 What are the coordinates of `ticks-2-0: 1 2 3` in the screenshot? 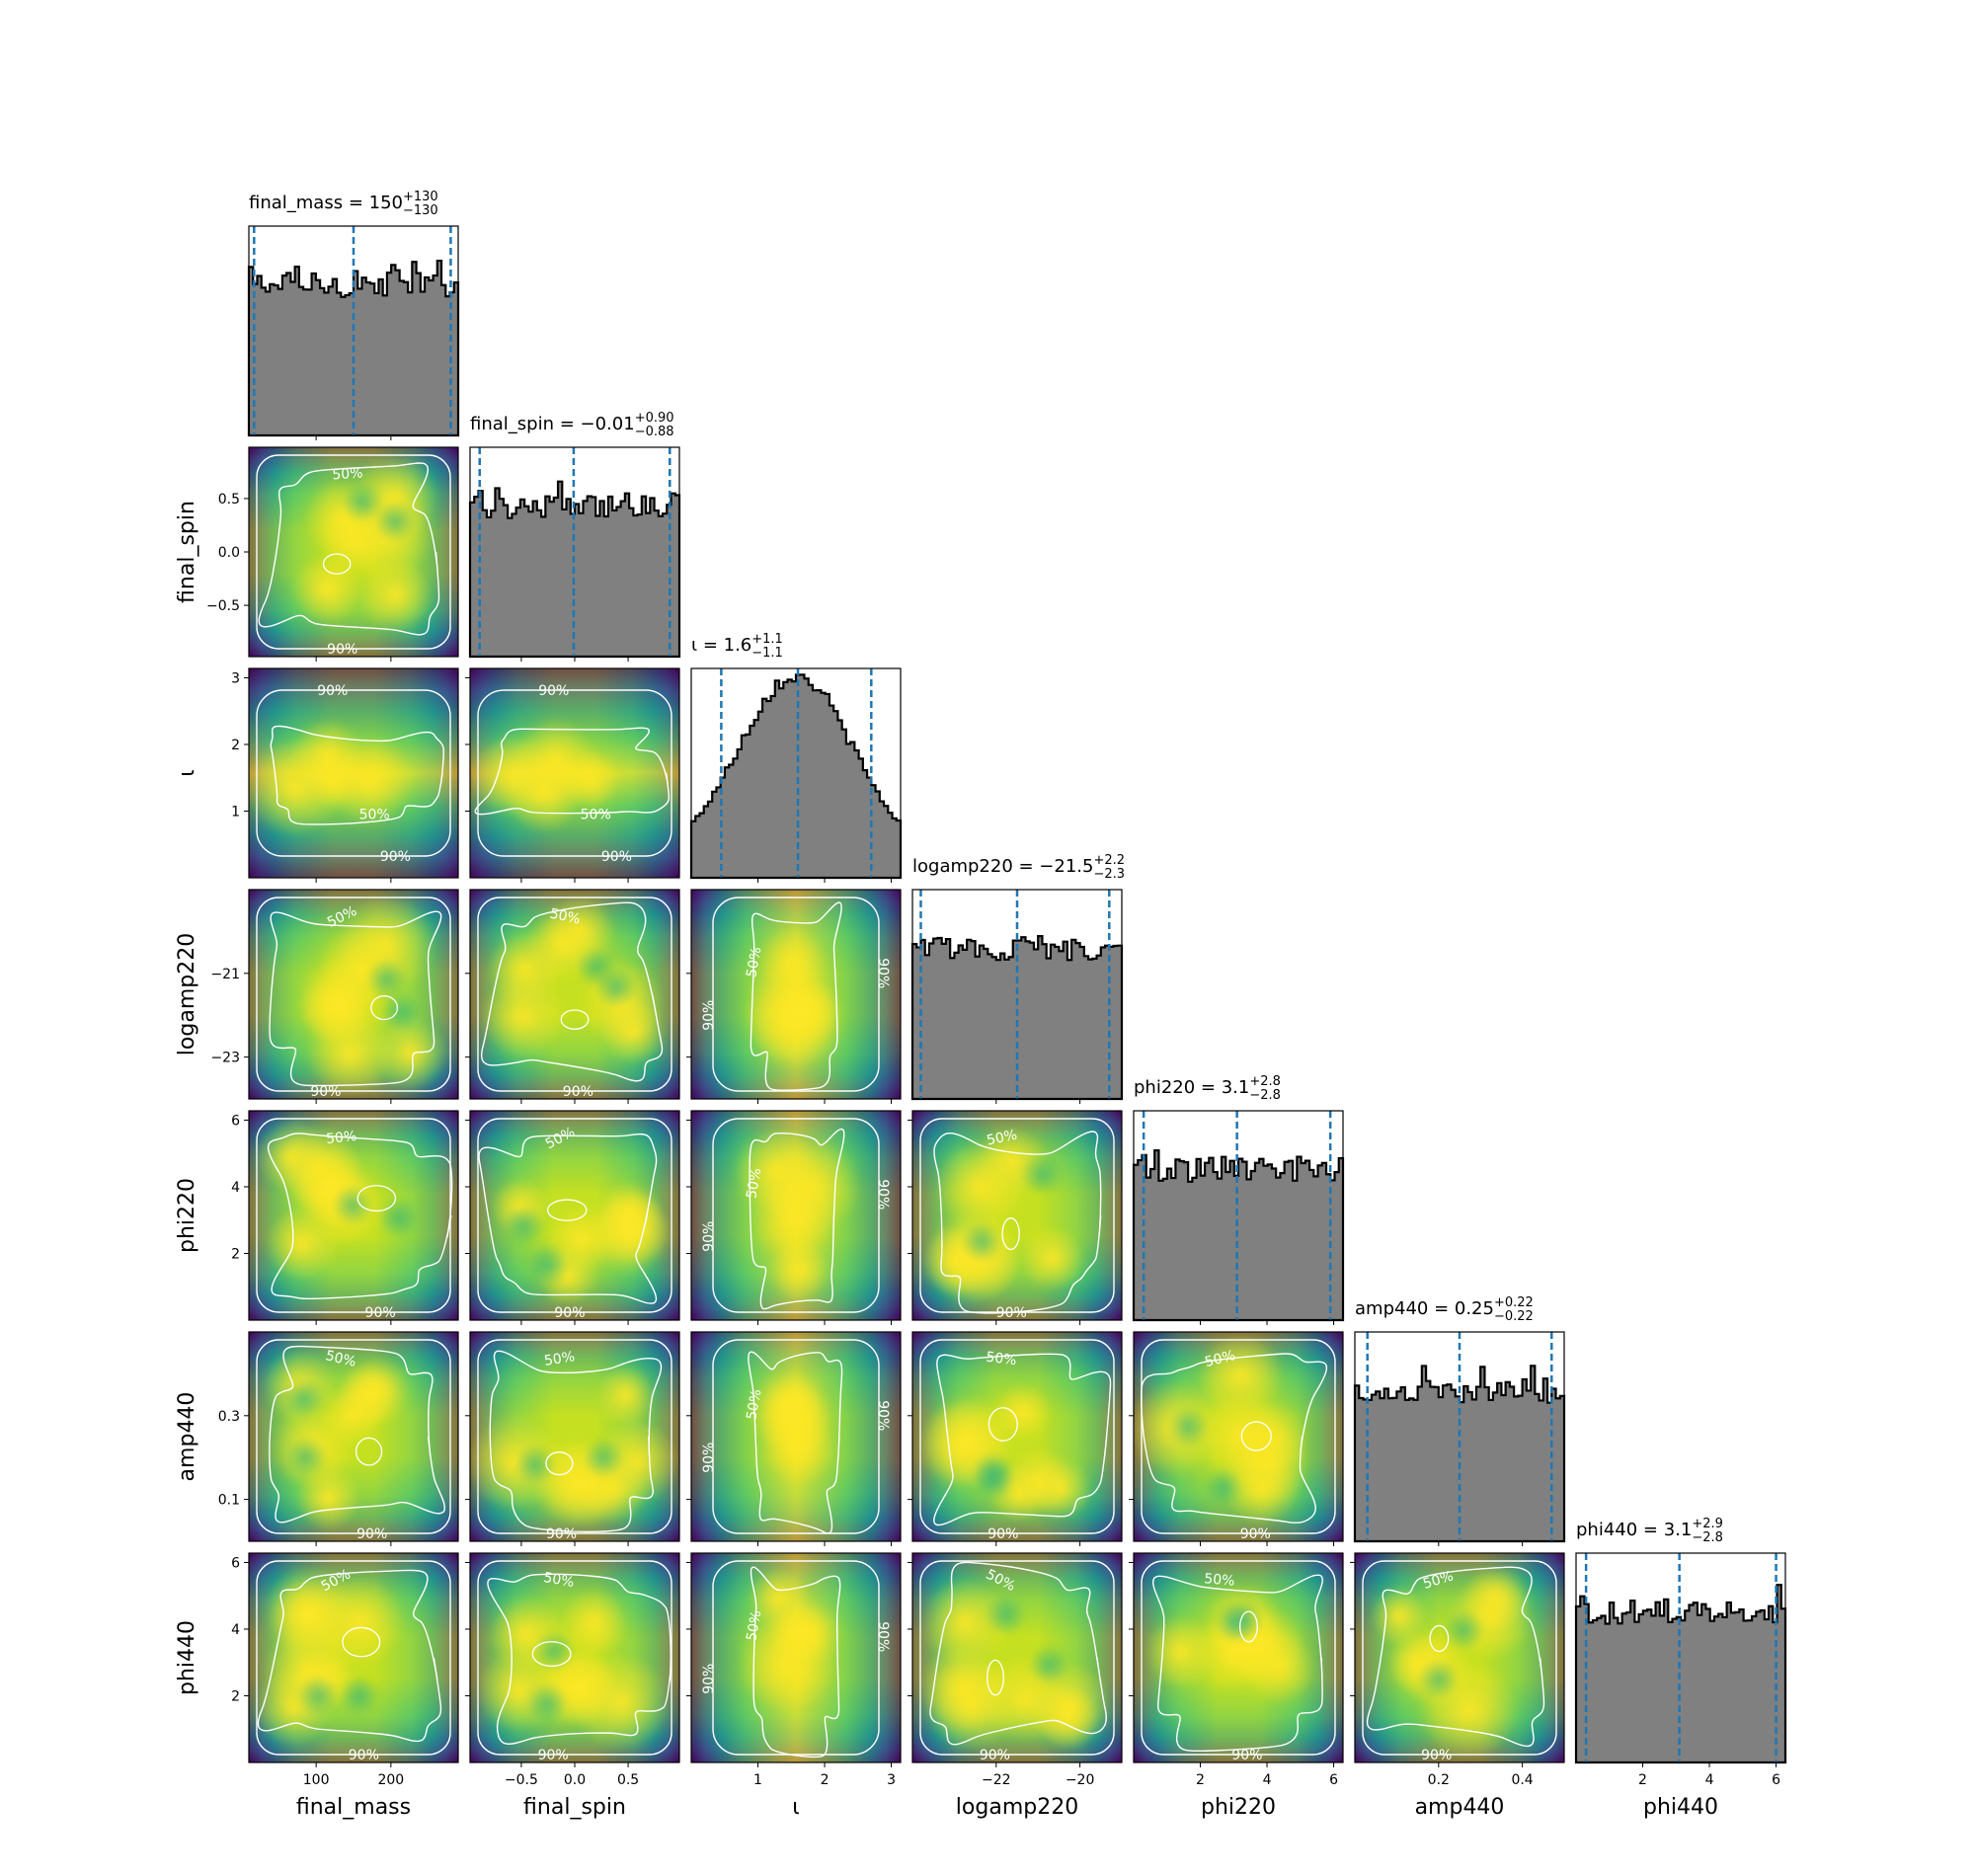 It's located at (312, 777).